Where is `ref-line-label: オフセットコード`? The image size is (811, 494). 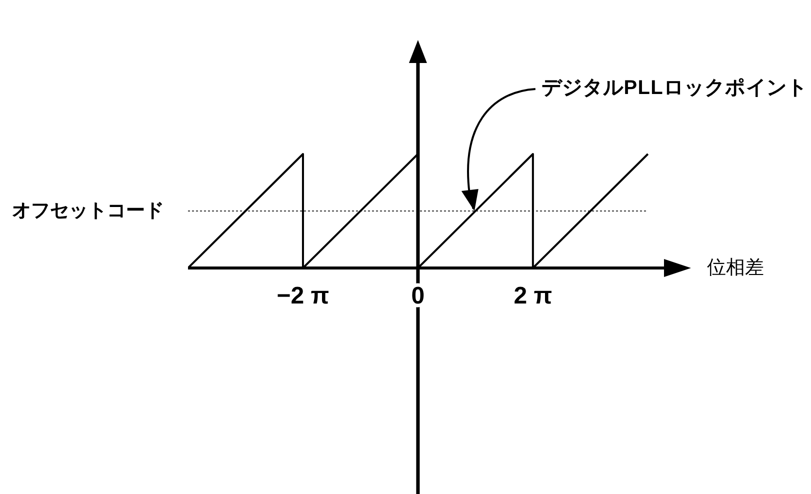 ref-line-label: オフセットコード is located at coordinates (88, 211).